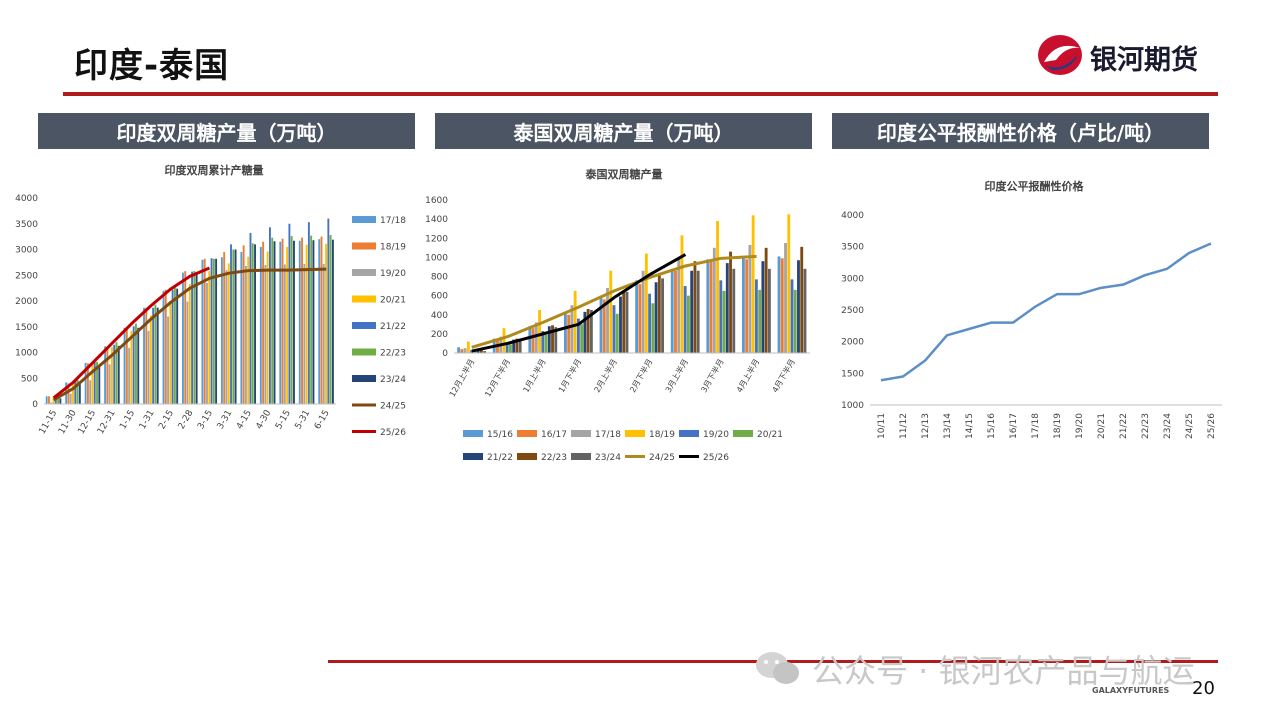 This screenshot has height=720, width=1280. What do you see at coordinates (500, 458) in the screenshot?
I see `legend-label: 21/22` at bounding box center [500, 458].